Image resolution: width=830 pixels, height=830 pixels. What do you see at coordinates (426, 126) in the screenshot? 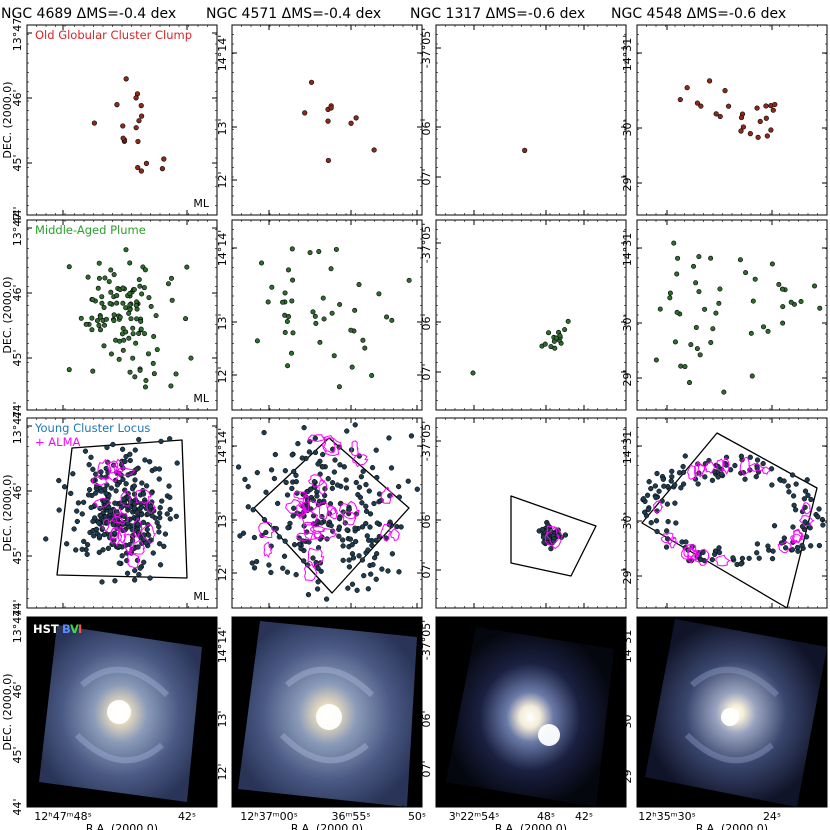
I see `y-tick-label: 06'` at bounding box center [426, 126].